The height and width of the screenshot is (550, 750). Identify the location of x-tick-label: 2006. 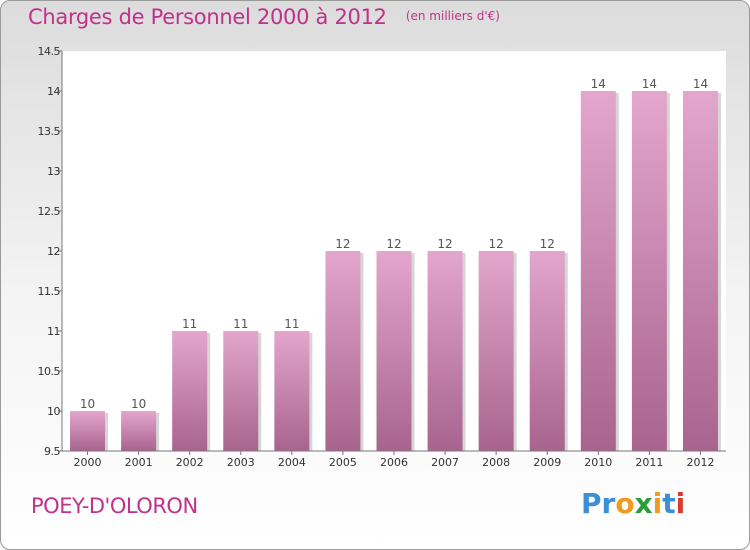
(394, 462).